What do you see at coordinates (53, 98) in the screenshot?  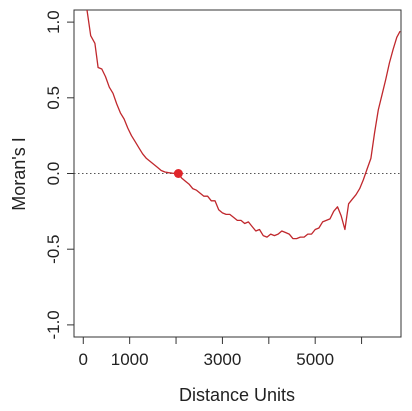 I see `y-tick-label: 0.5` at bounding box center [53, 98].